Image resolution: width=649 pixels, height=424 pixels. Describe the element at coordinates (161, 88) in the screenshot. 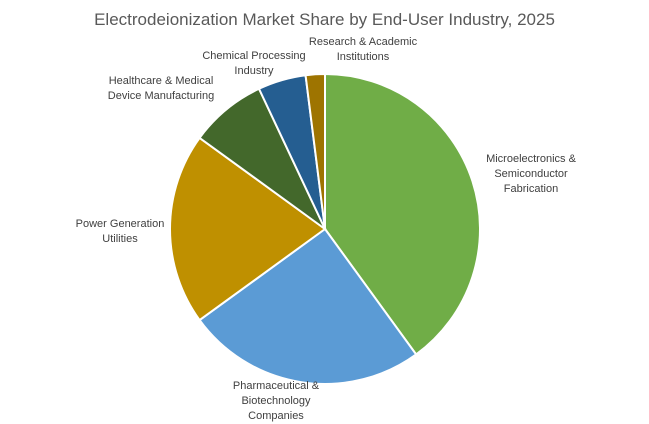

I see `slice-label: Healthcare & Medical Device Manufacturing` at that location.